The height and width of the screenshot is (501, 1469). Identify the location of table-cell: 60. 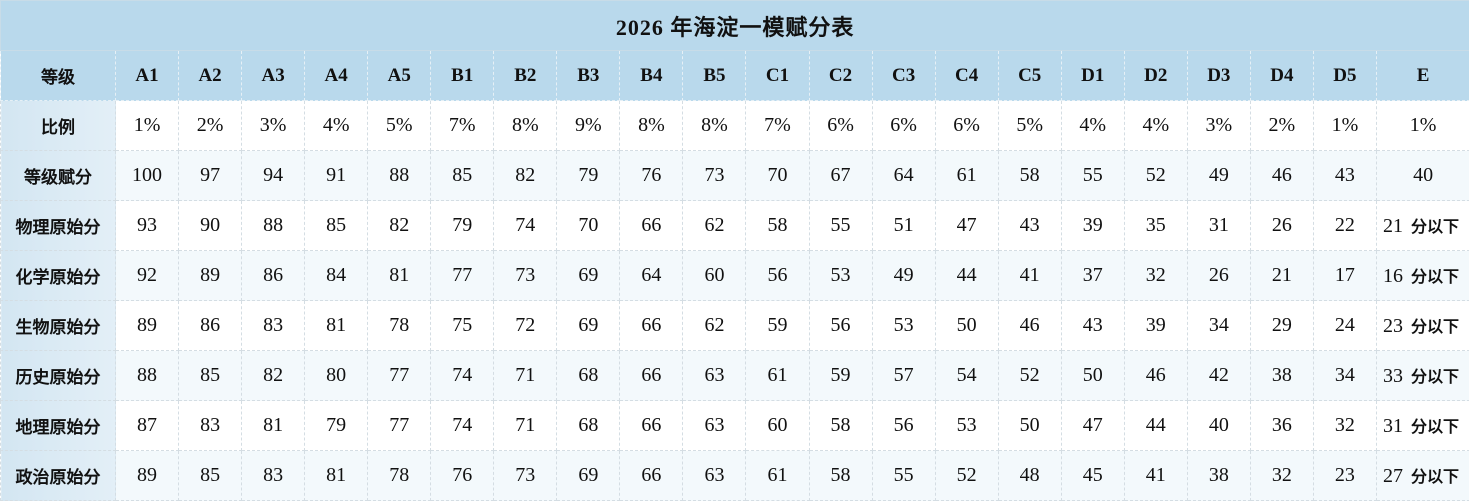
(714, 275).